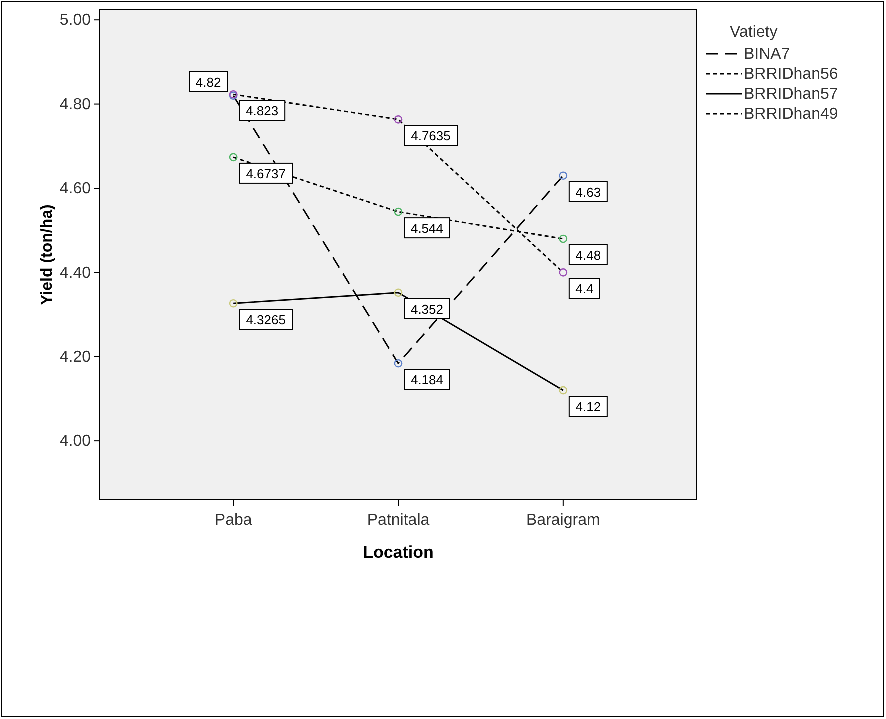 This screenshot has height=719, width=886. I want to click on data-label: 4.82, so click(209, 82).